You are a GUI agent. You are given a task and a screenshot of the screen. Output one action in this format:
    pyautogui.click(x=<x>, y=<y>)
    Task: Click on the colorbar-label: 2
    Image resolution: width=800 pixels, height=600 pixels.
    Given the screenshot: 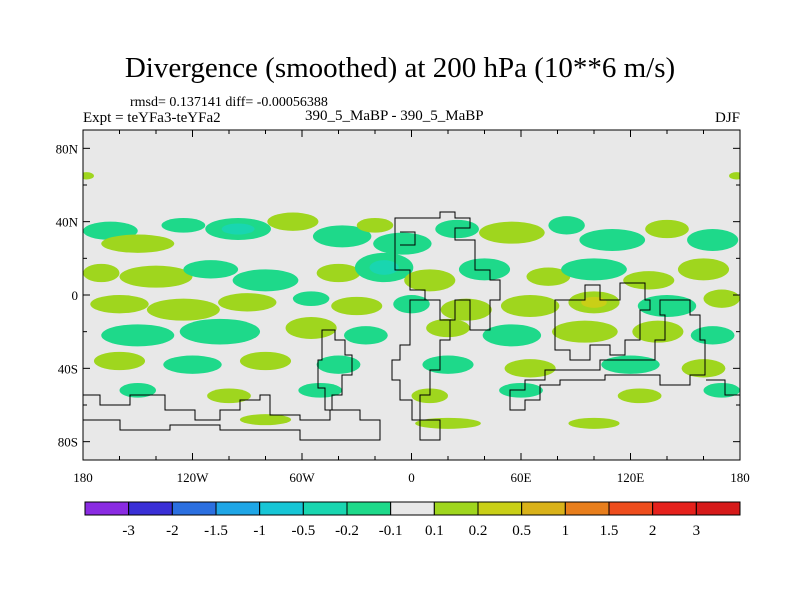 What is the action you would take?
    pyautogui.click(x=653, y=531)
    